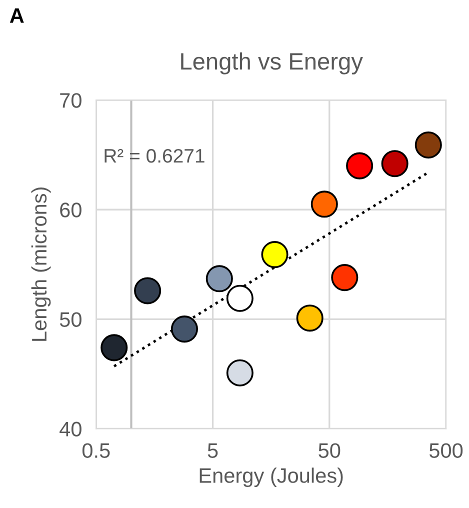 The width and height of the screenshot is (469, 508). What do you see at coordinates (96, 450) in the screenshot?
I see `x-tick-label: 0.5` at bounding box center [96, 450].